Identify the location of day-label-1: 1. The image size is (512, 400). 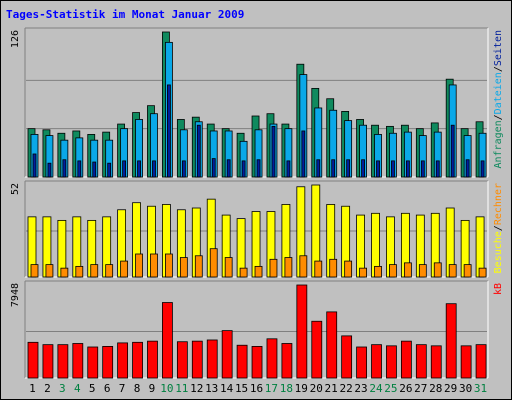
(32, 388).